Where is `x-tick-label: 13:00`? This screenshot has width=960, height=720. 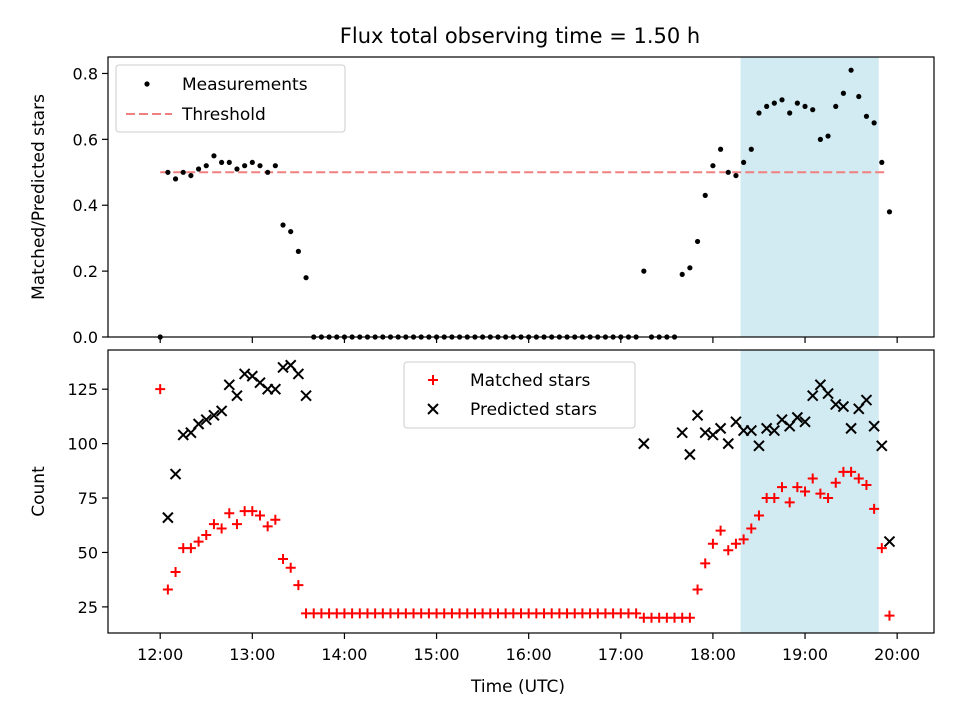 x-tick-label: 13:00 is located at coordinates (252, 654).